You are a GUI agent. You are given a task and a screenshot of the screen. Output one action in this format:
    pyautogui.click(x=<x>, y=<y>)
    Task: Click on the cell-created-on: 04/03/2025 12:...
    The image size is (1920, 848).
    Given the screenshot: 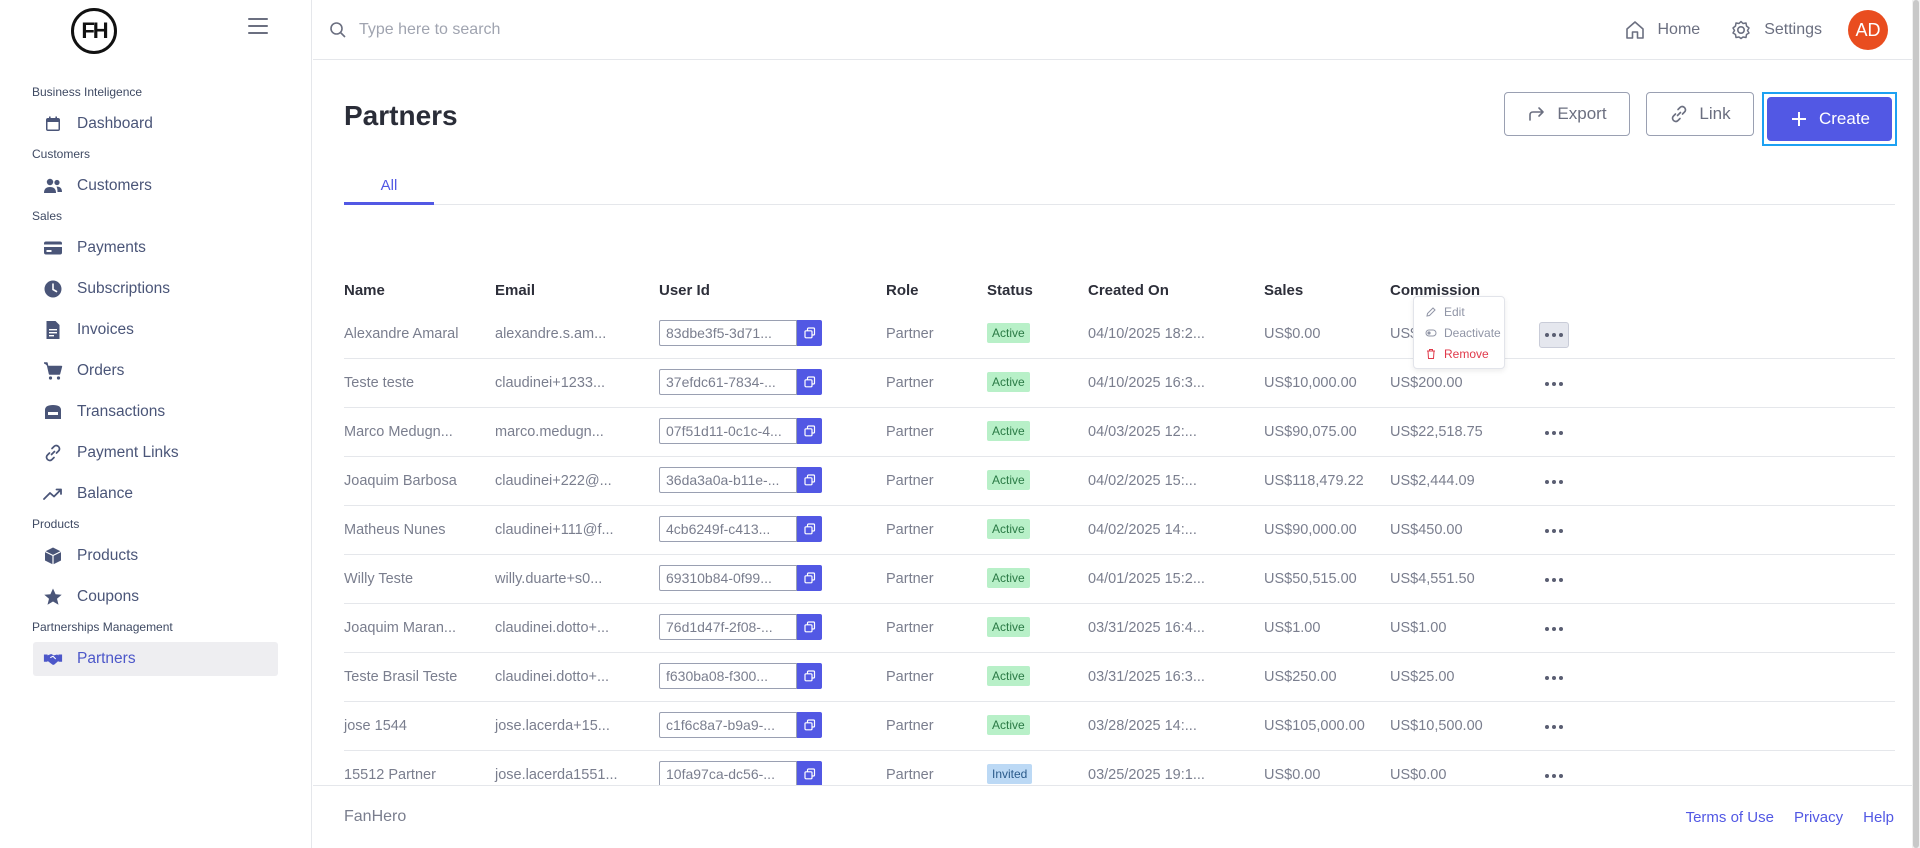 What is the action you would take?
    pyautogui.click(x=1142, y=432)
    